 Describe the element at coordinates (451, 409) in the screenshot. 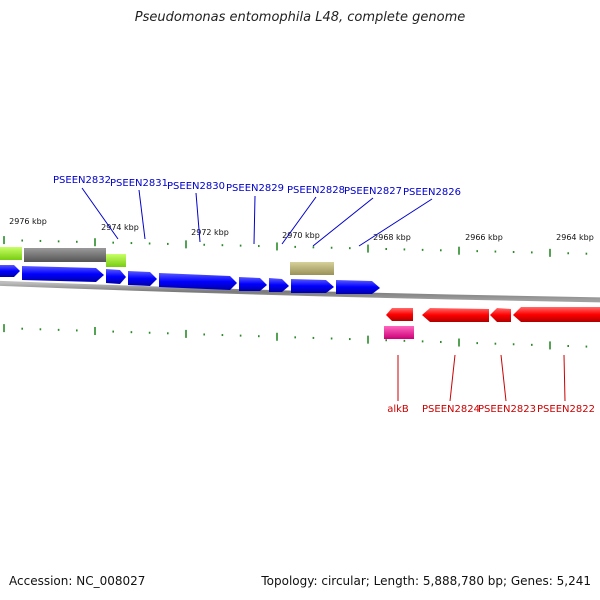

I see `gene-label-reverse: PSEEN2824` at that location.